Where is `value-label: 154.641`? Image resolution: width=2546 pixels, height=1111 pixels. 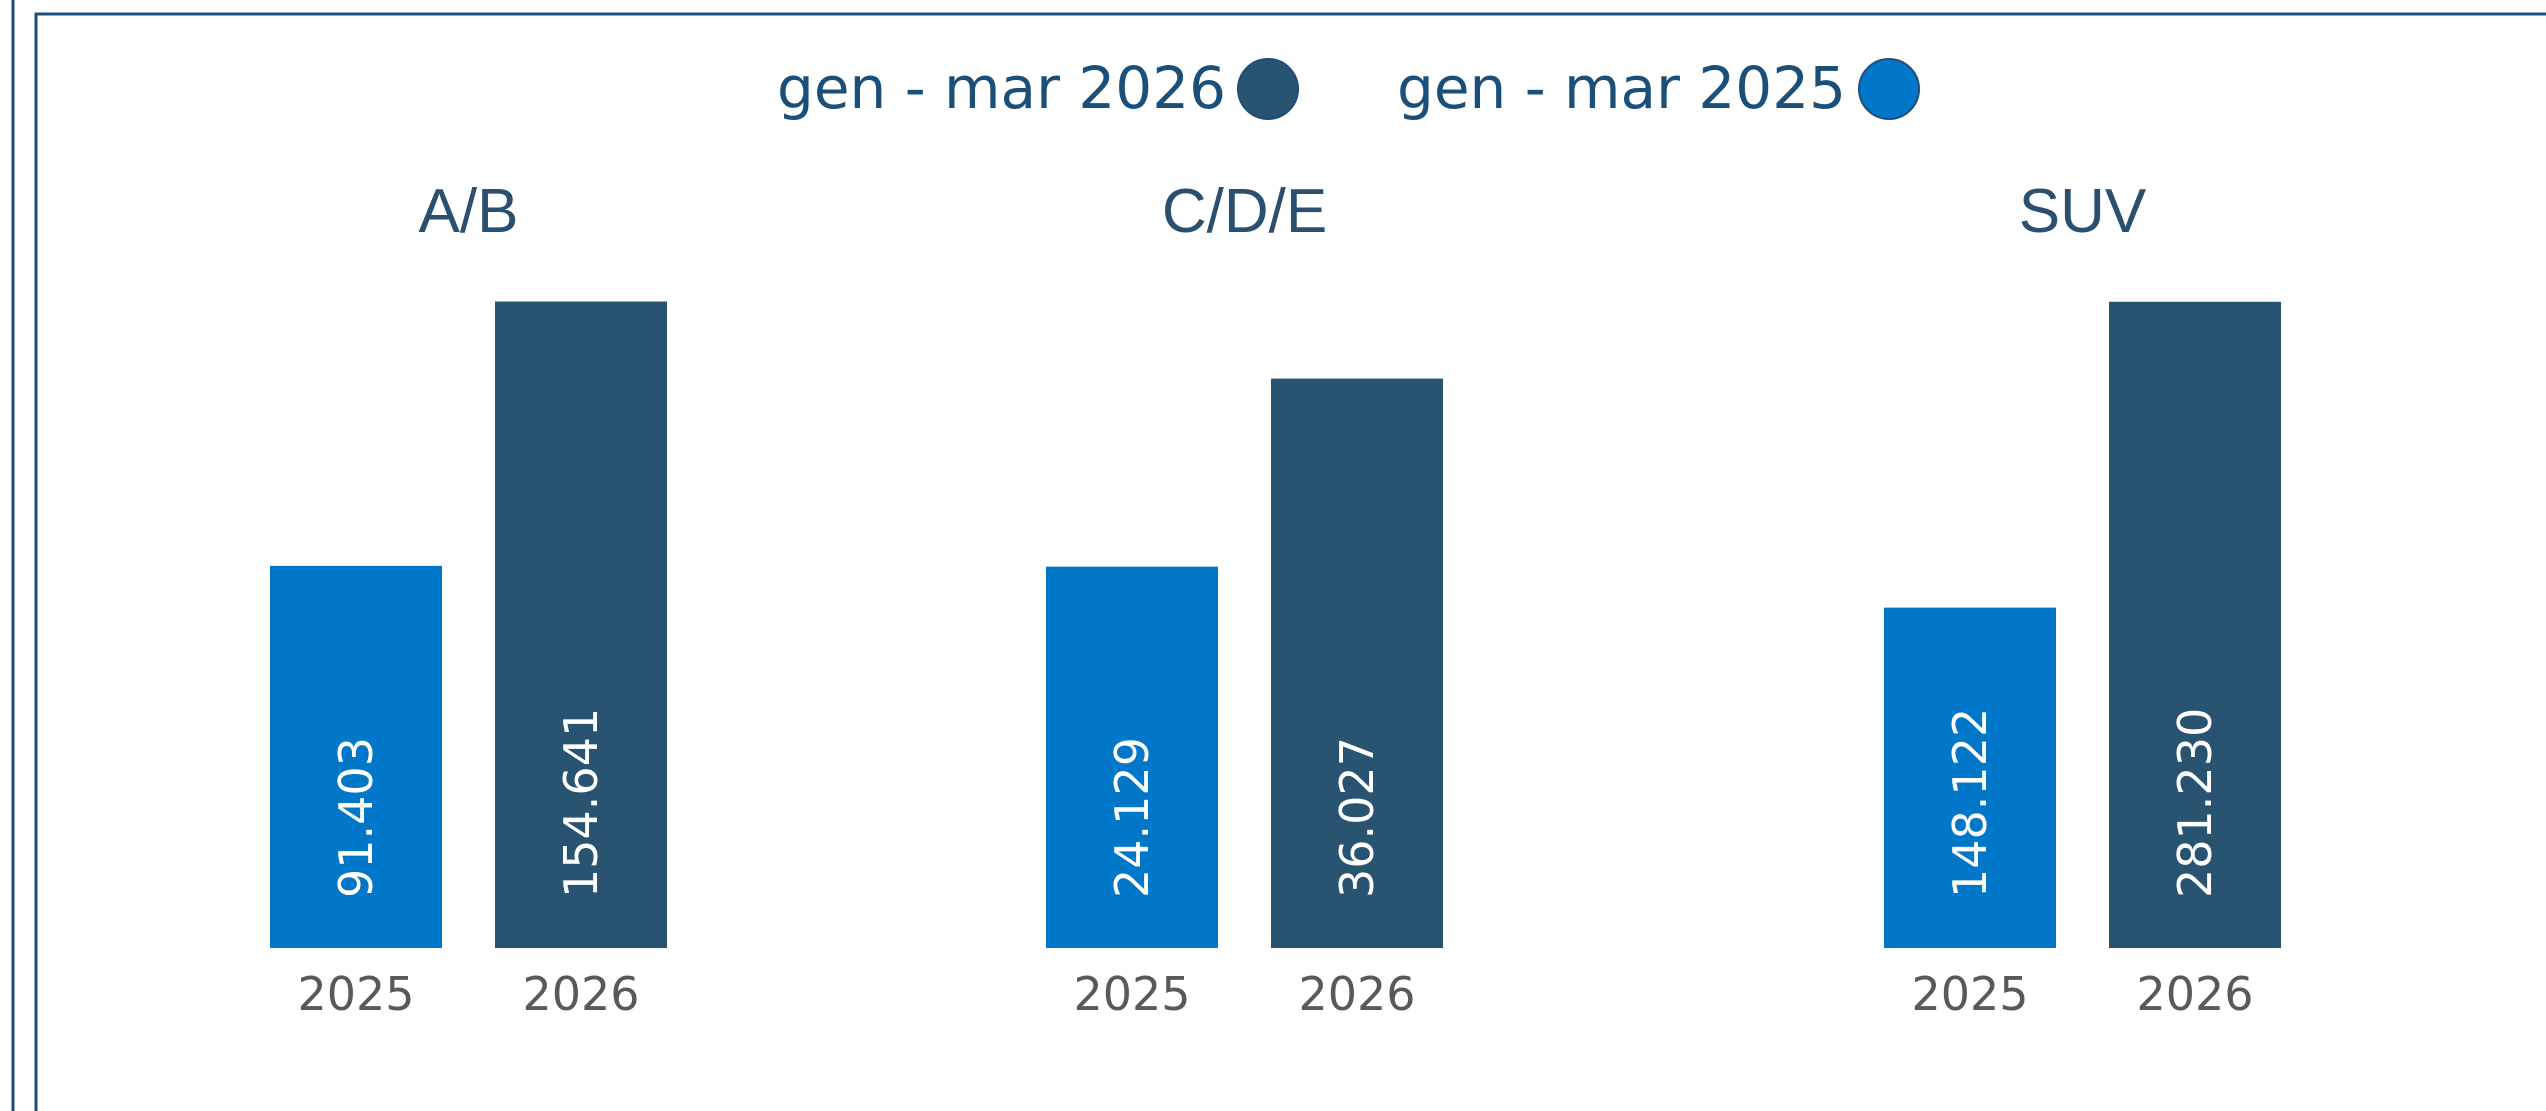
value-label: 154.641 is located at coordinates (581, 803).